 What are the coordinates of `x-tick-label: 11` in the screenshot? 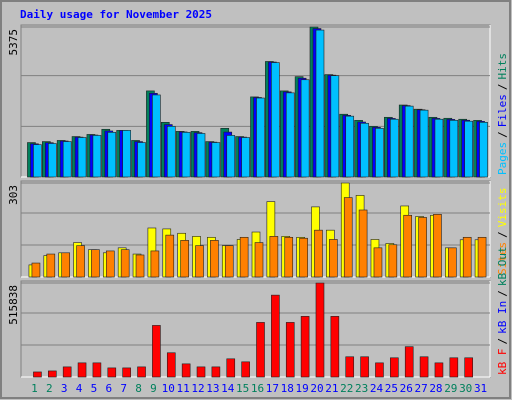 It's located at (183, 388).